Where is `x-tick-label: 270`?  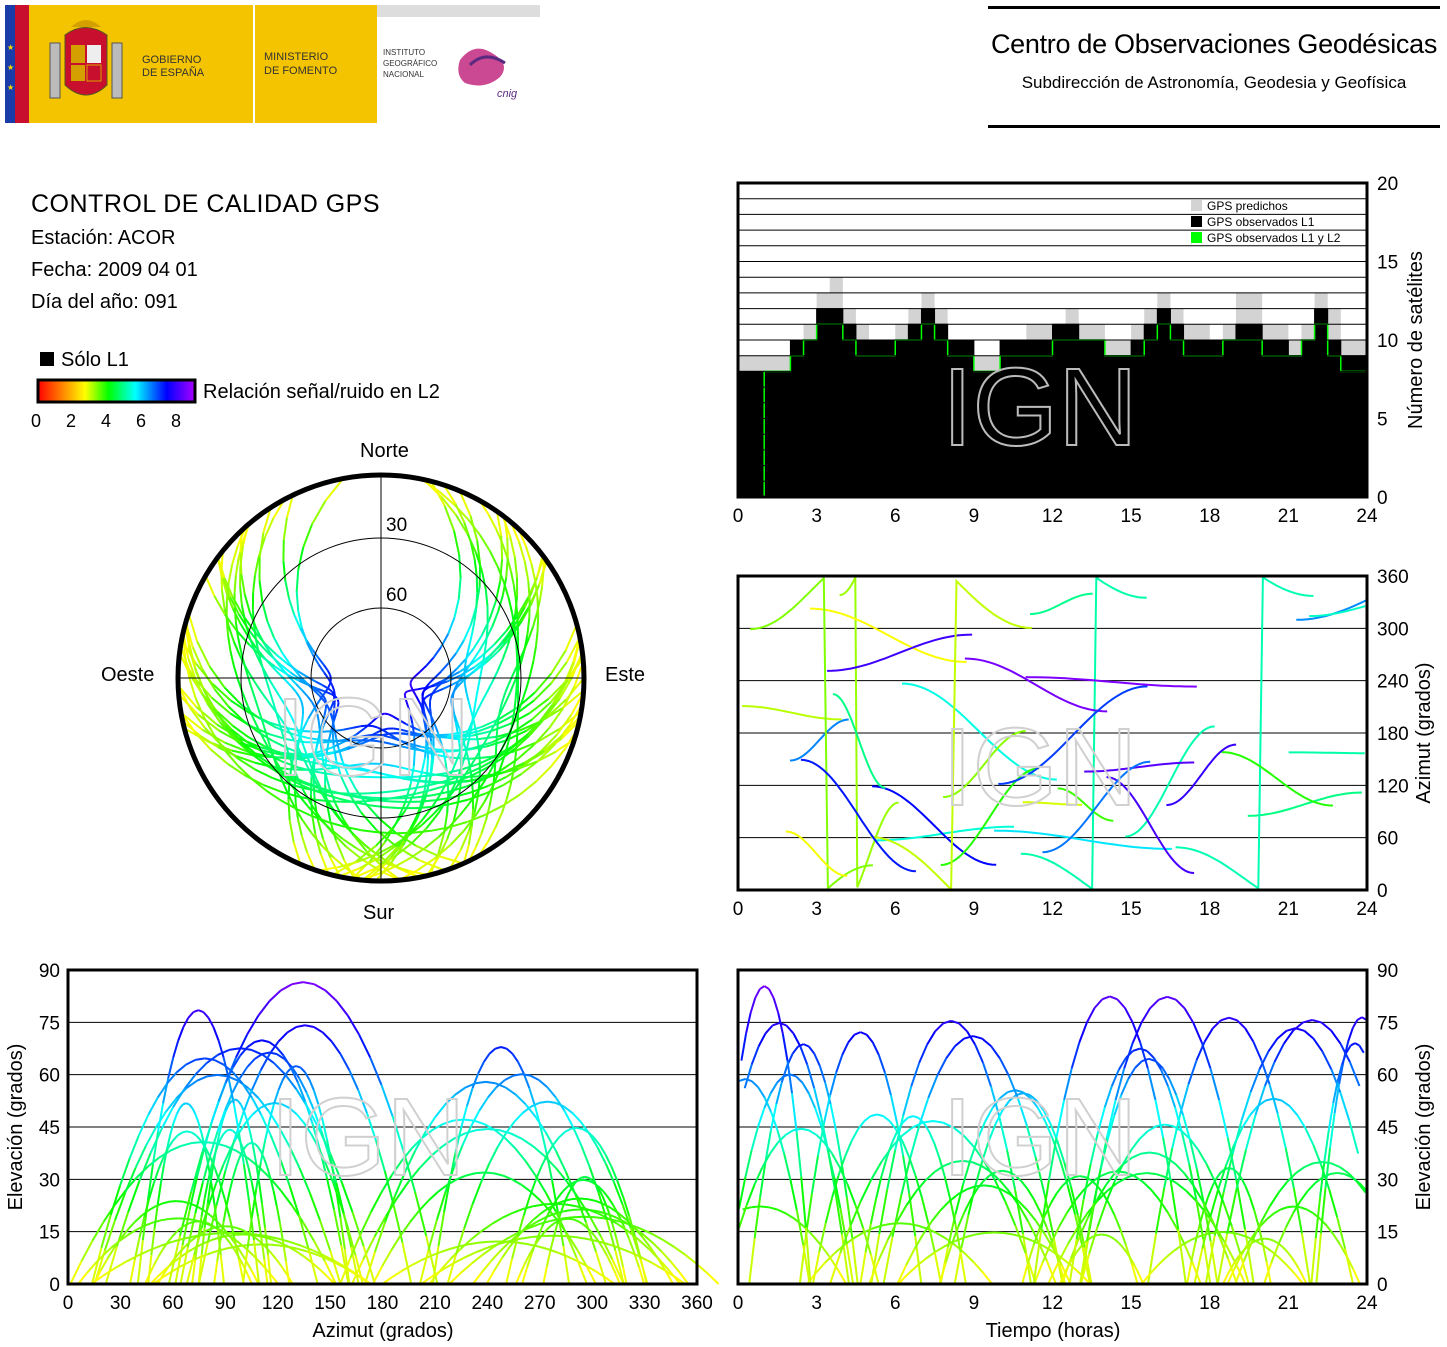 x-tick-label: 270 is located at coordinates (540, 1303).